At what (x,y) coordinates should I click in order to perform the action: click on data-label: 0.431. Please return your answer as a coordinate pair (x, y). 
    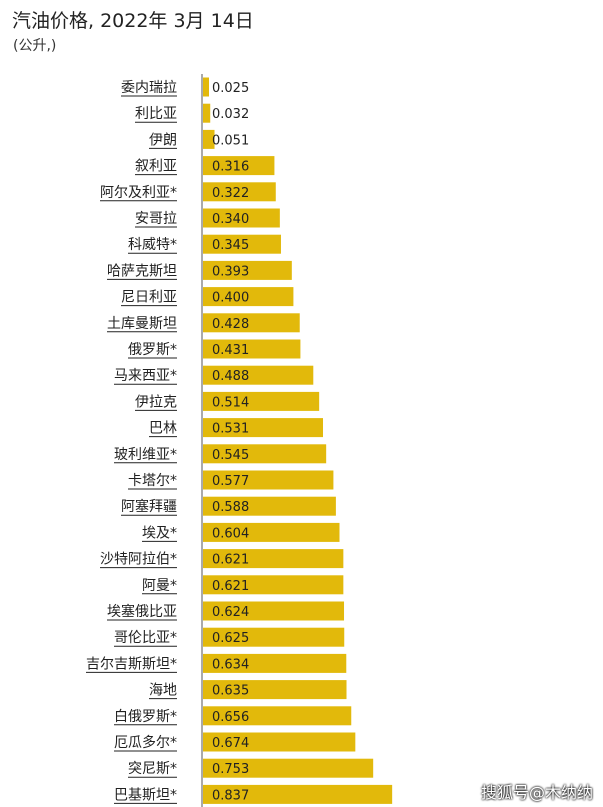
    Looking at the image, I should click on (230, 350).